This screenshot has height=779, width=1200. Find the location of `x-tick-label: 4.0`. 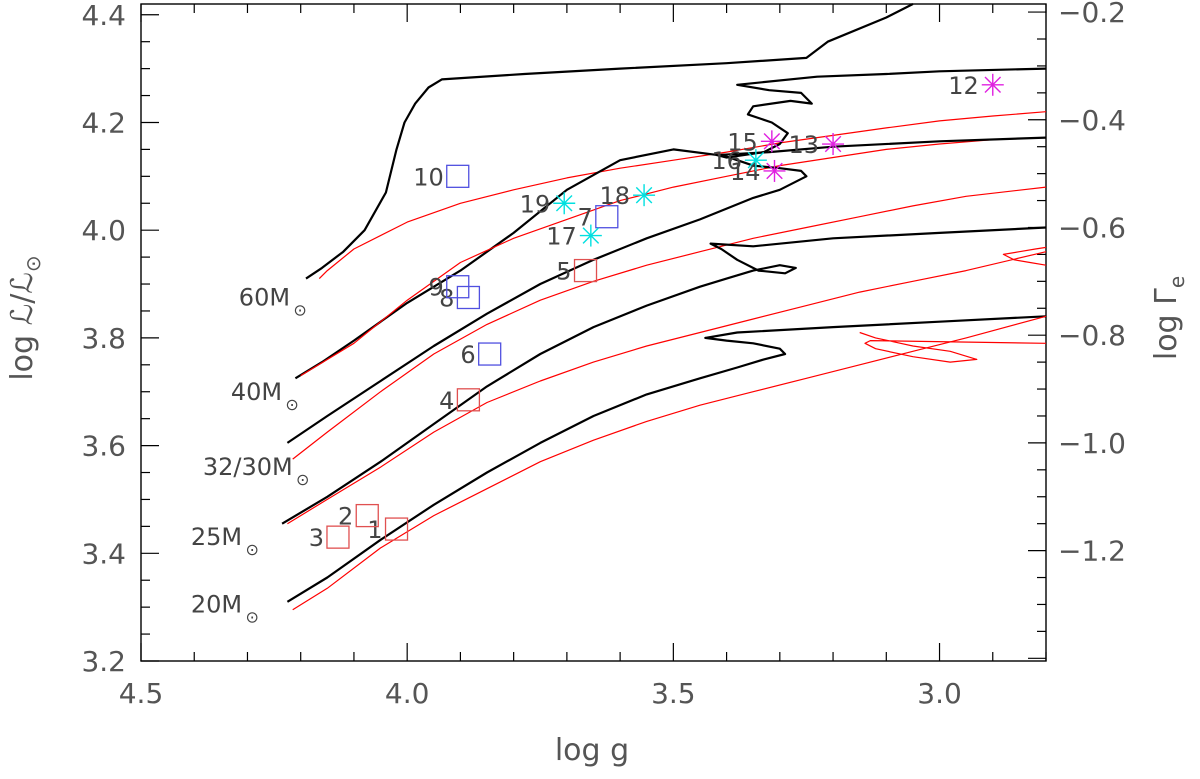

x-tick-label: 4.0 is located at coordinates (407, 693).